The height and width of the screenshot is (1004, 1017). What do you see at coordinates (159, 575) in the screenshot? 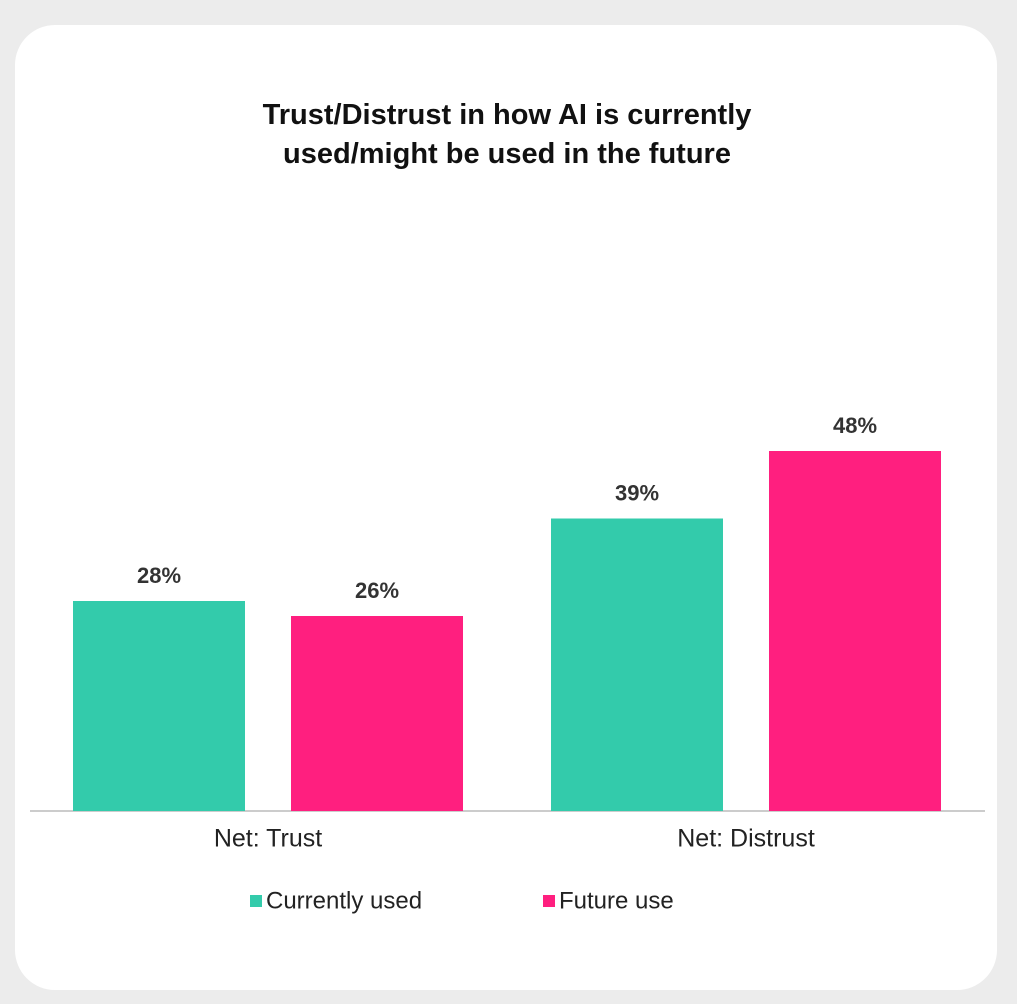
I see `data-label: 28%` at bounding box center [159, 575].